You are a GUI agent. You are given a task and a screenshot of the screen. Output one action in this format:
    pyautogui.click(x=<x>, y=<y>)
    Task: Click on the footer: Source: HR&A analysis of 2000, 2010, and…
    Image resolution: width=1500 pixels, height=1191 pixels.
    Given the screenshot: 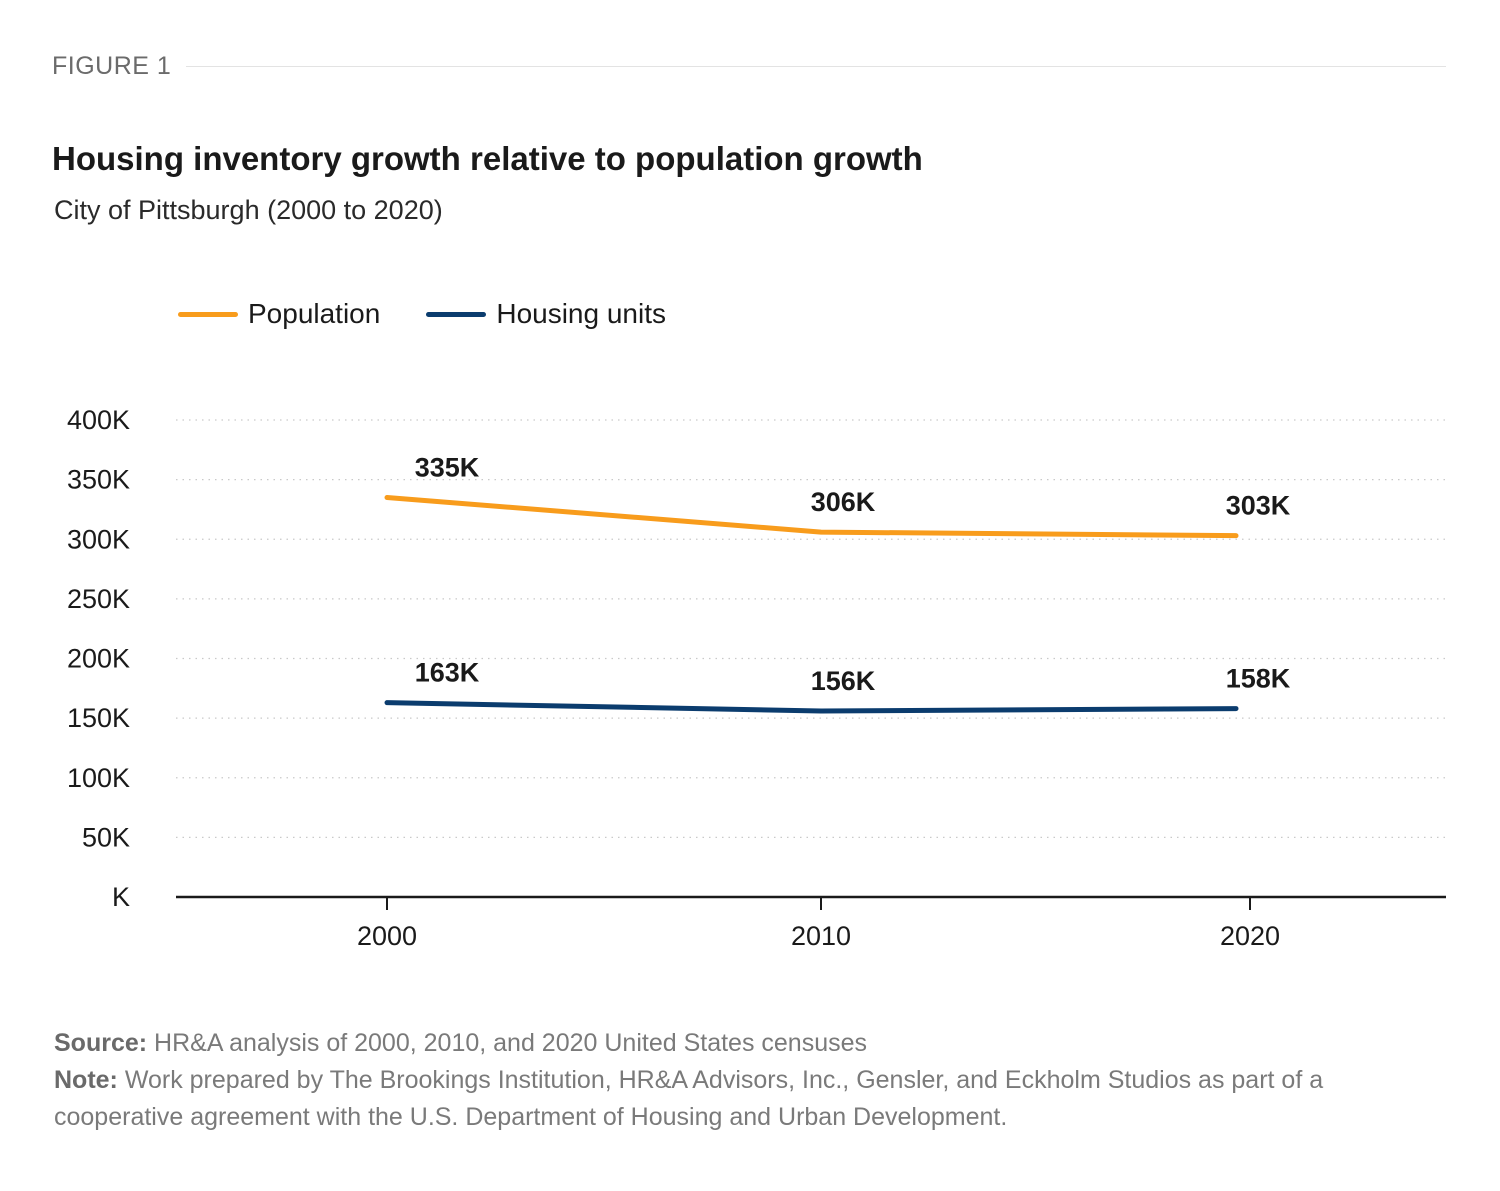 What is the action you would take?
    pyautogui.click(x=754, y=1080)
    